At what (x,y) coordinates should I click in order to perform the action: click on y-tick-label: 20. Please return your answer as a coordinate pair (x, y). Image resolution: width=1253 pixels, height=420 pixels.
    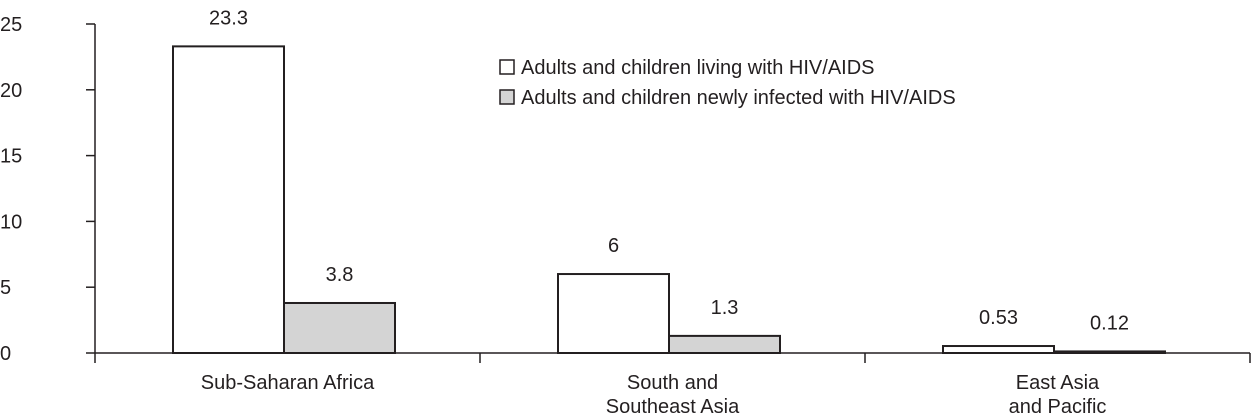
    Looking at the image, I should click on (11, 91).